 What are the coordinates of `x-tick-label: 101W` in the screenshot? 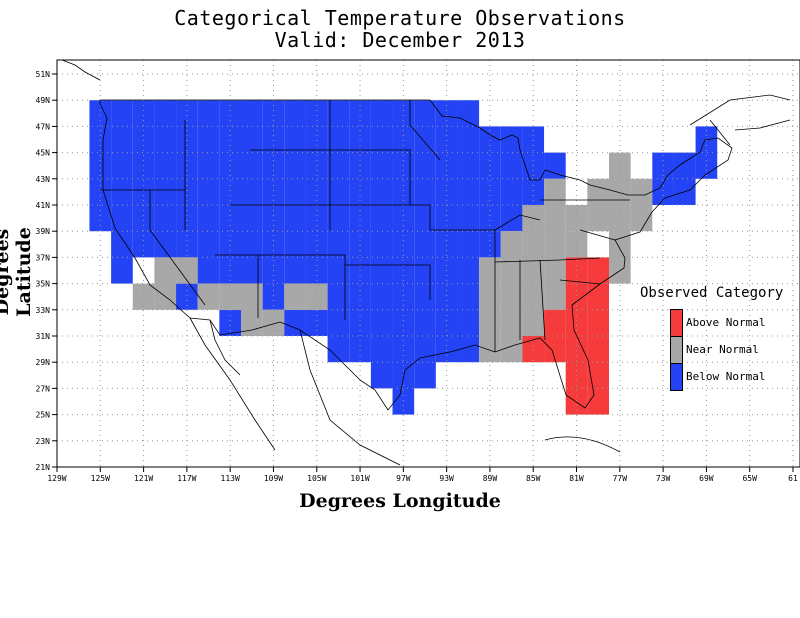 It's located at (359, 478).